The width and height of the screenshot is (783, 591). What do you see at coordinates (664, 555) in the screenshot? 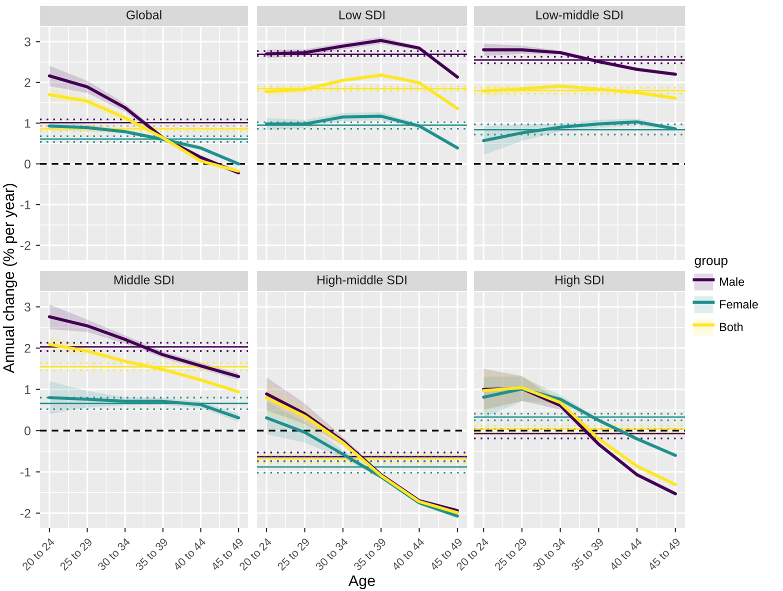
I see `x-tick-label: 45 to 49` at bounding box center [664, 555].